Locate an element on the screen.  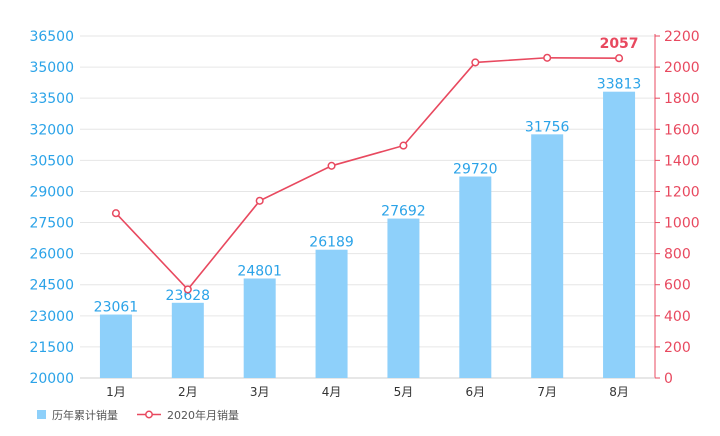
x-tick-label: 2月 is located at coordinates (188, 392).